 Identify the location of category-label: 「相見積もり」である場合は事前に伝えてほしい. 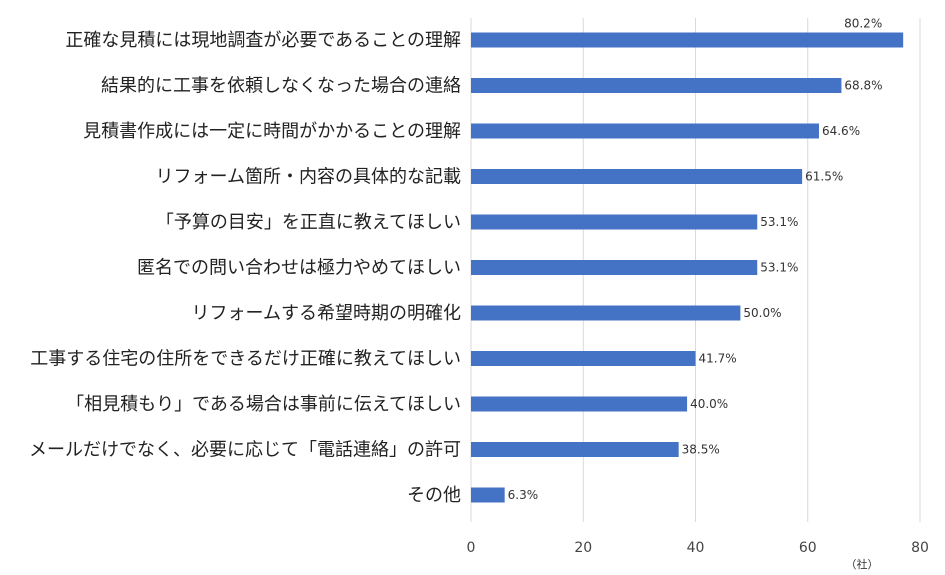
(263, 404).